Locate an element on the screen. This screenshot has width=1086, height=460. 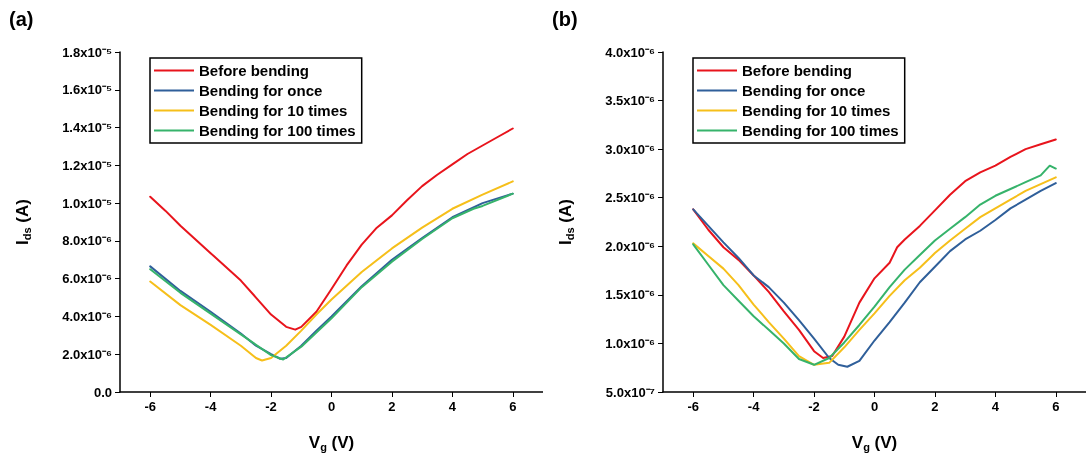
line-series is located at coordinates (331, 229).